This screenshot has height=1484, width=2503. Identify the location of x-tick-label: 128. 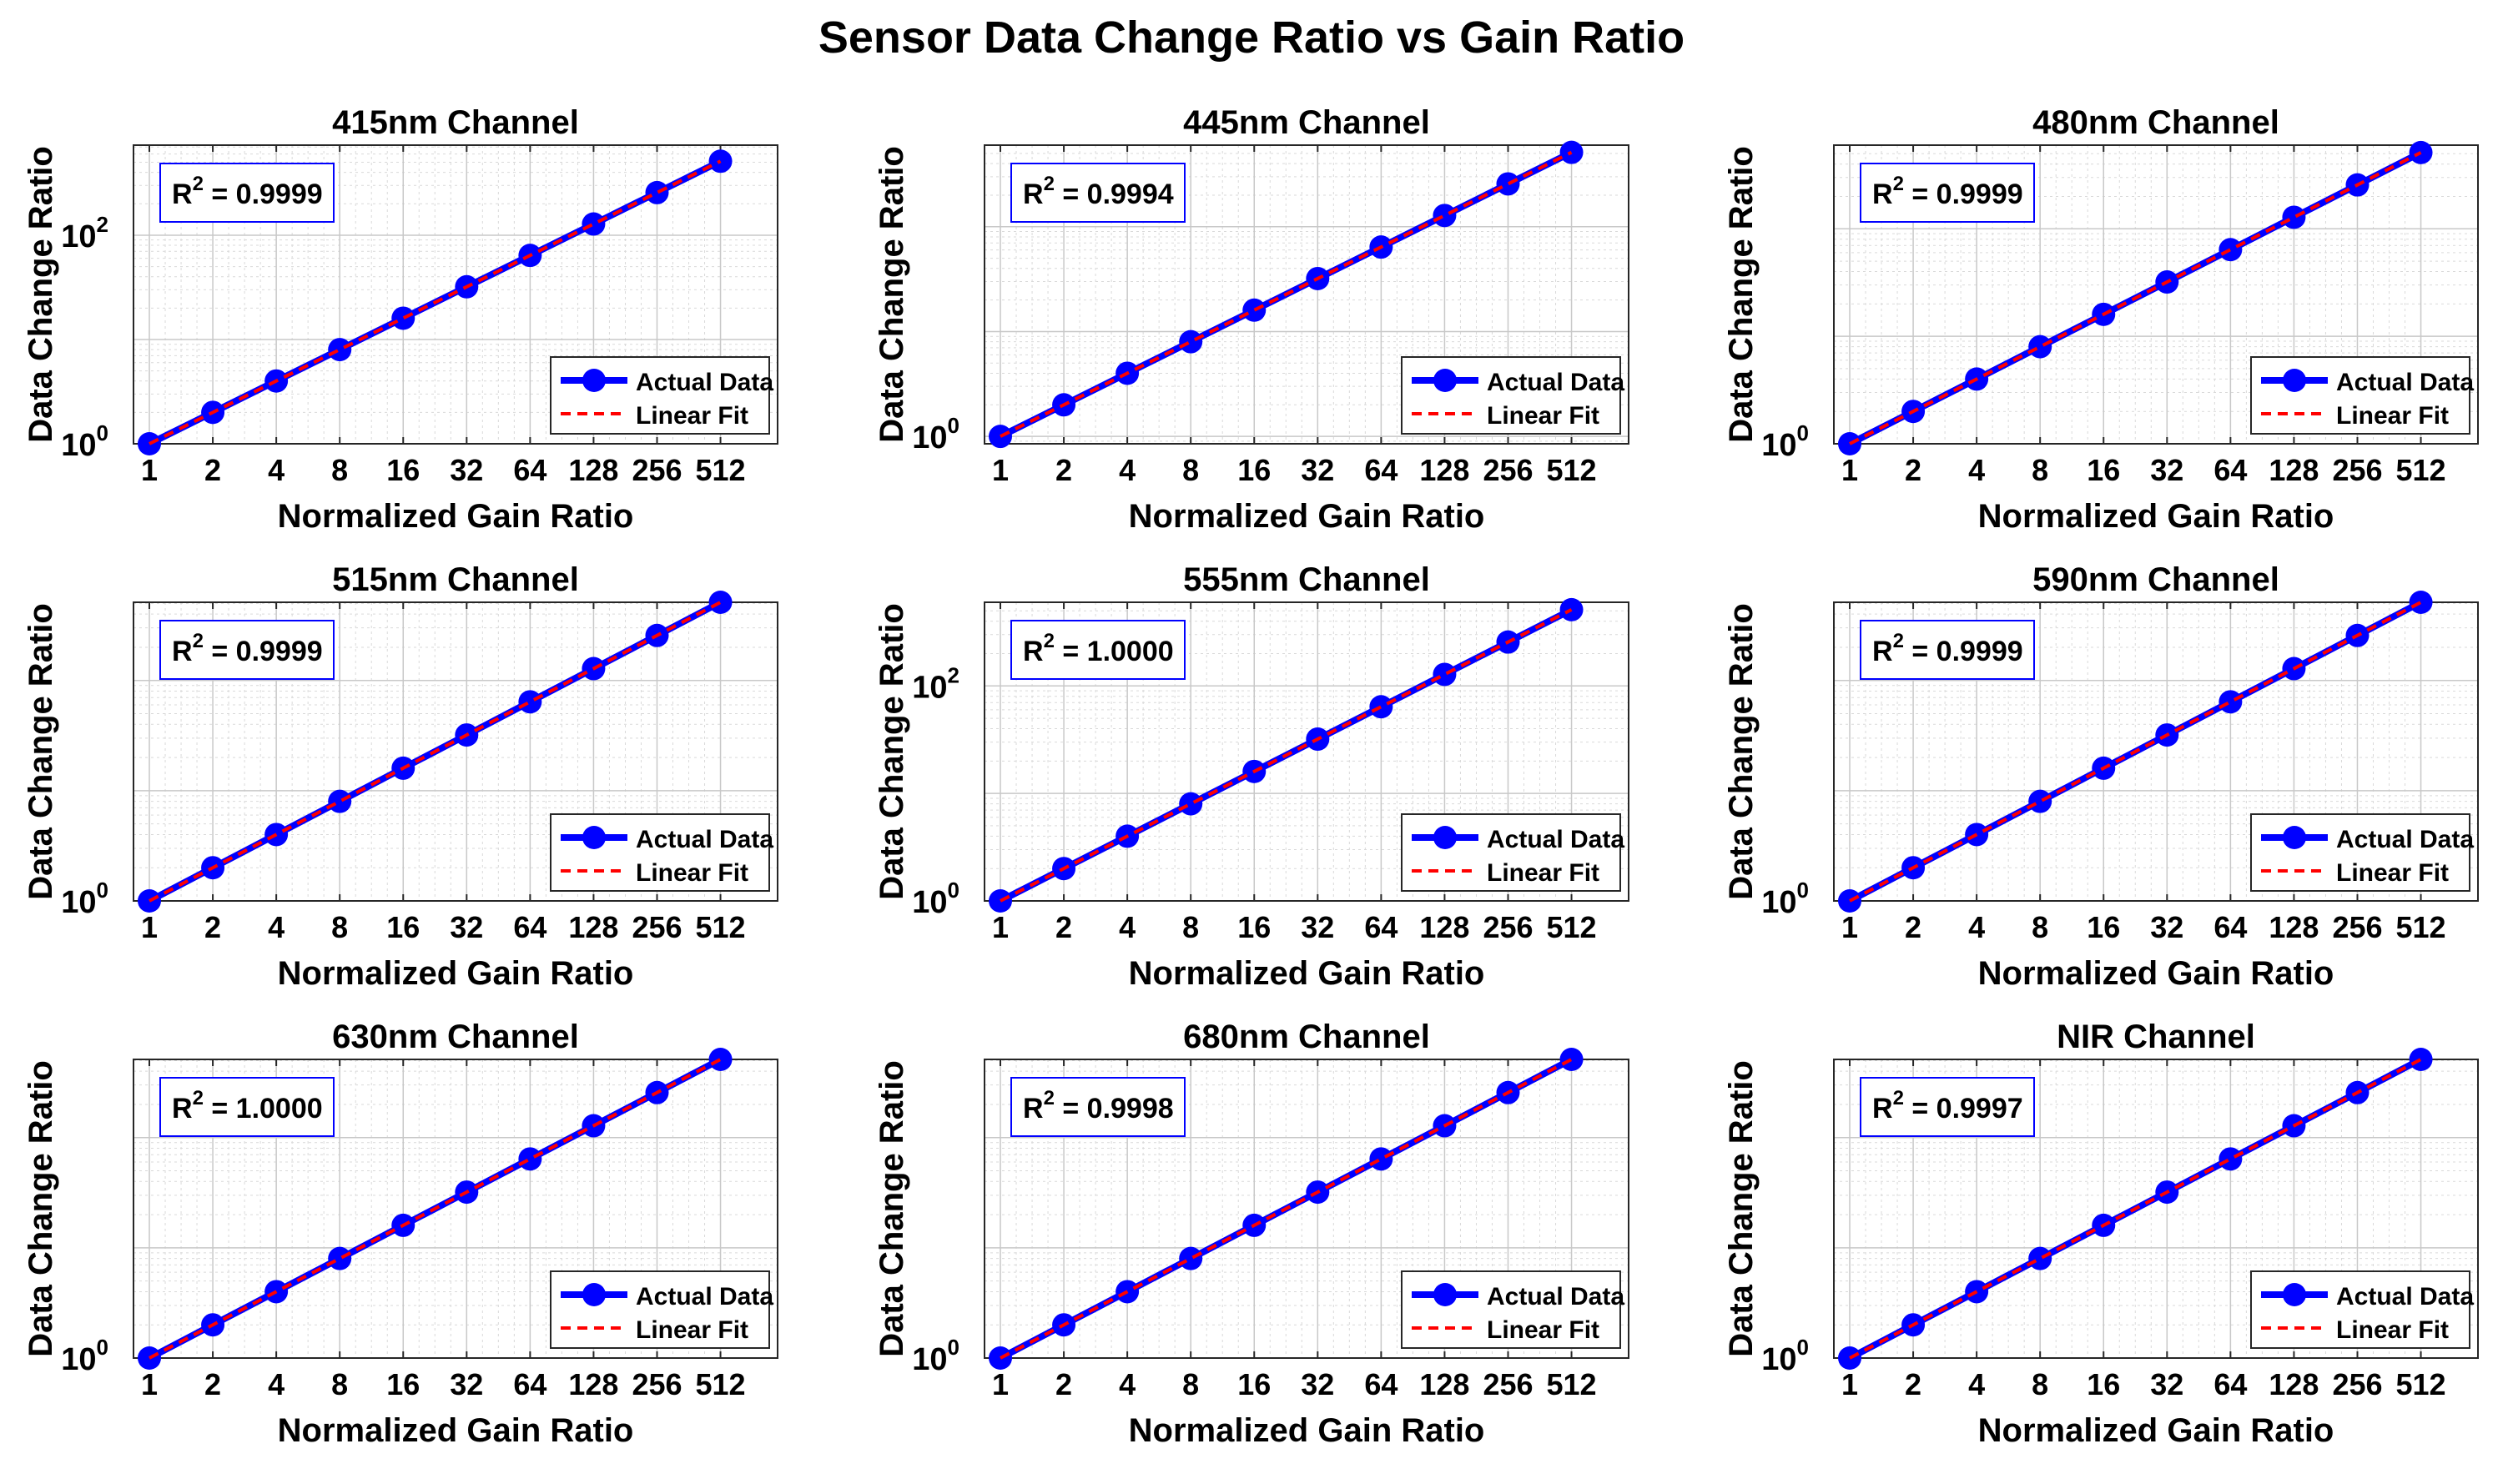
(593, 1384).